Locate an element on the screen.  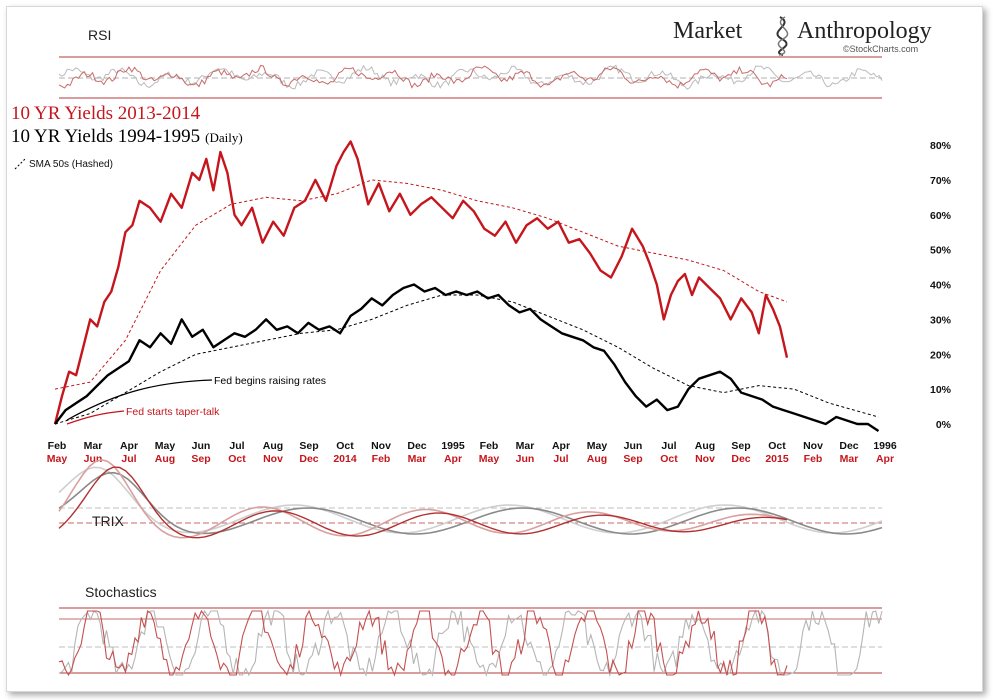
legend-black-title: 10 YR Yields 1994-1995 (Daily) is located at coordinates (127, 136).